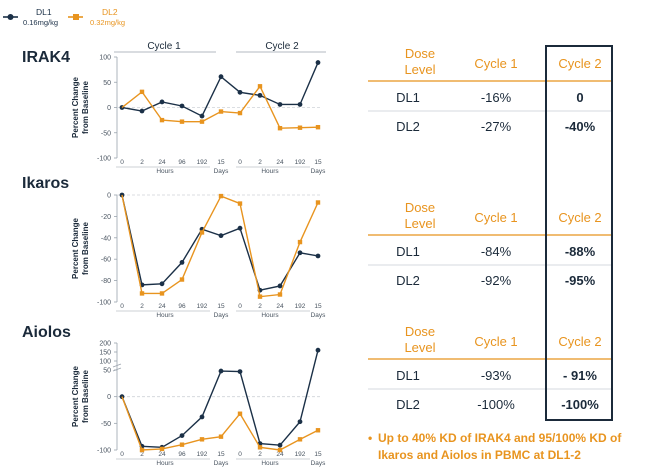 Image resolution: width=672 pixels, height=476 pixels. Describe the element at coordinates (240, 306) in the screenshot. I see `ikaros-x-tick-label: 0` at that location.